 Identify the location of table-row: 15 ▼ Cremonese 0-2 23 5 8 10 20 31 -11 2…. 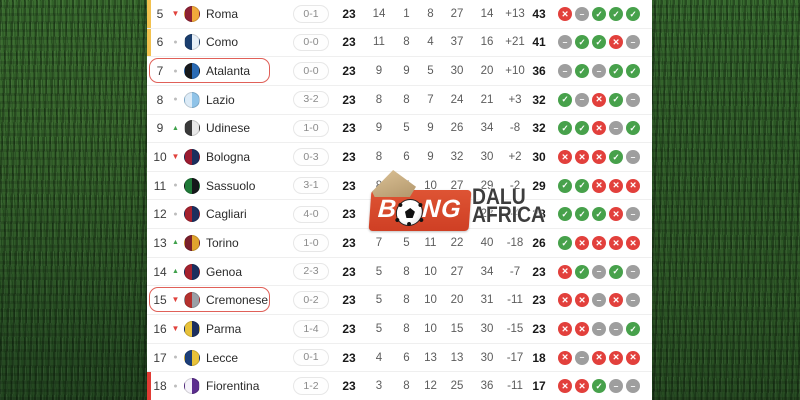
(399, 301).